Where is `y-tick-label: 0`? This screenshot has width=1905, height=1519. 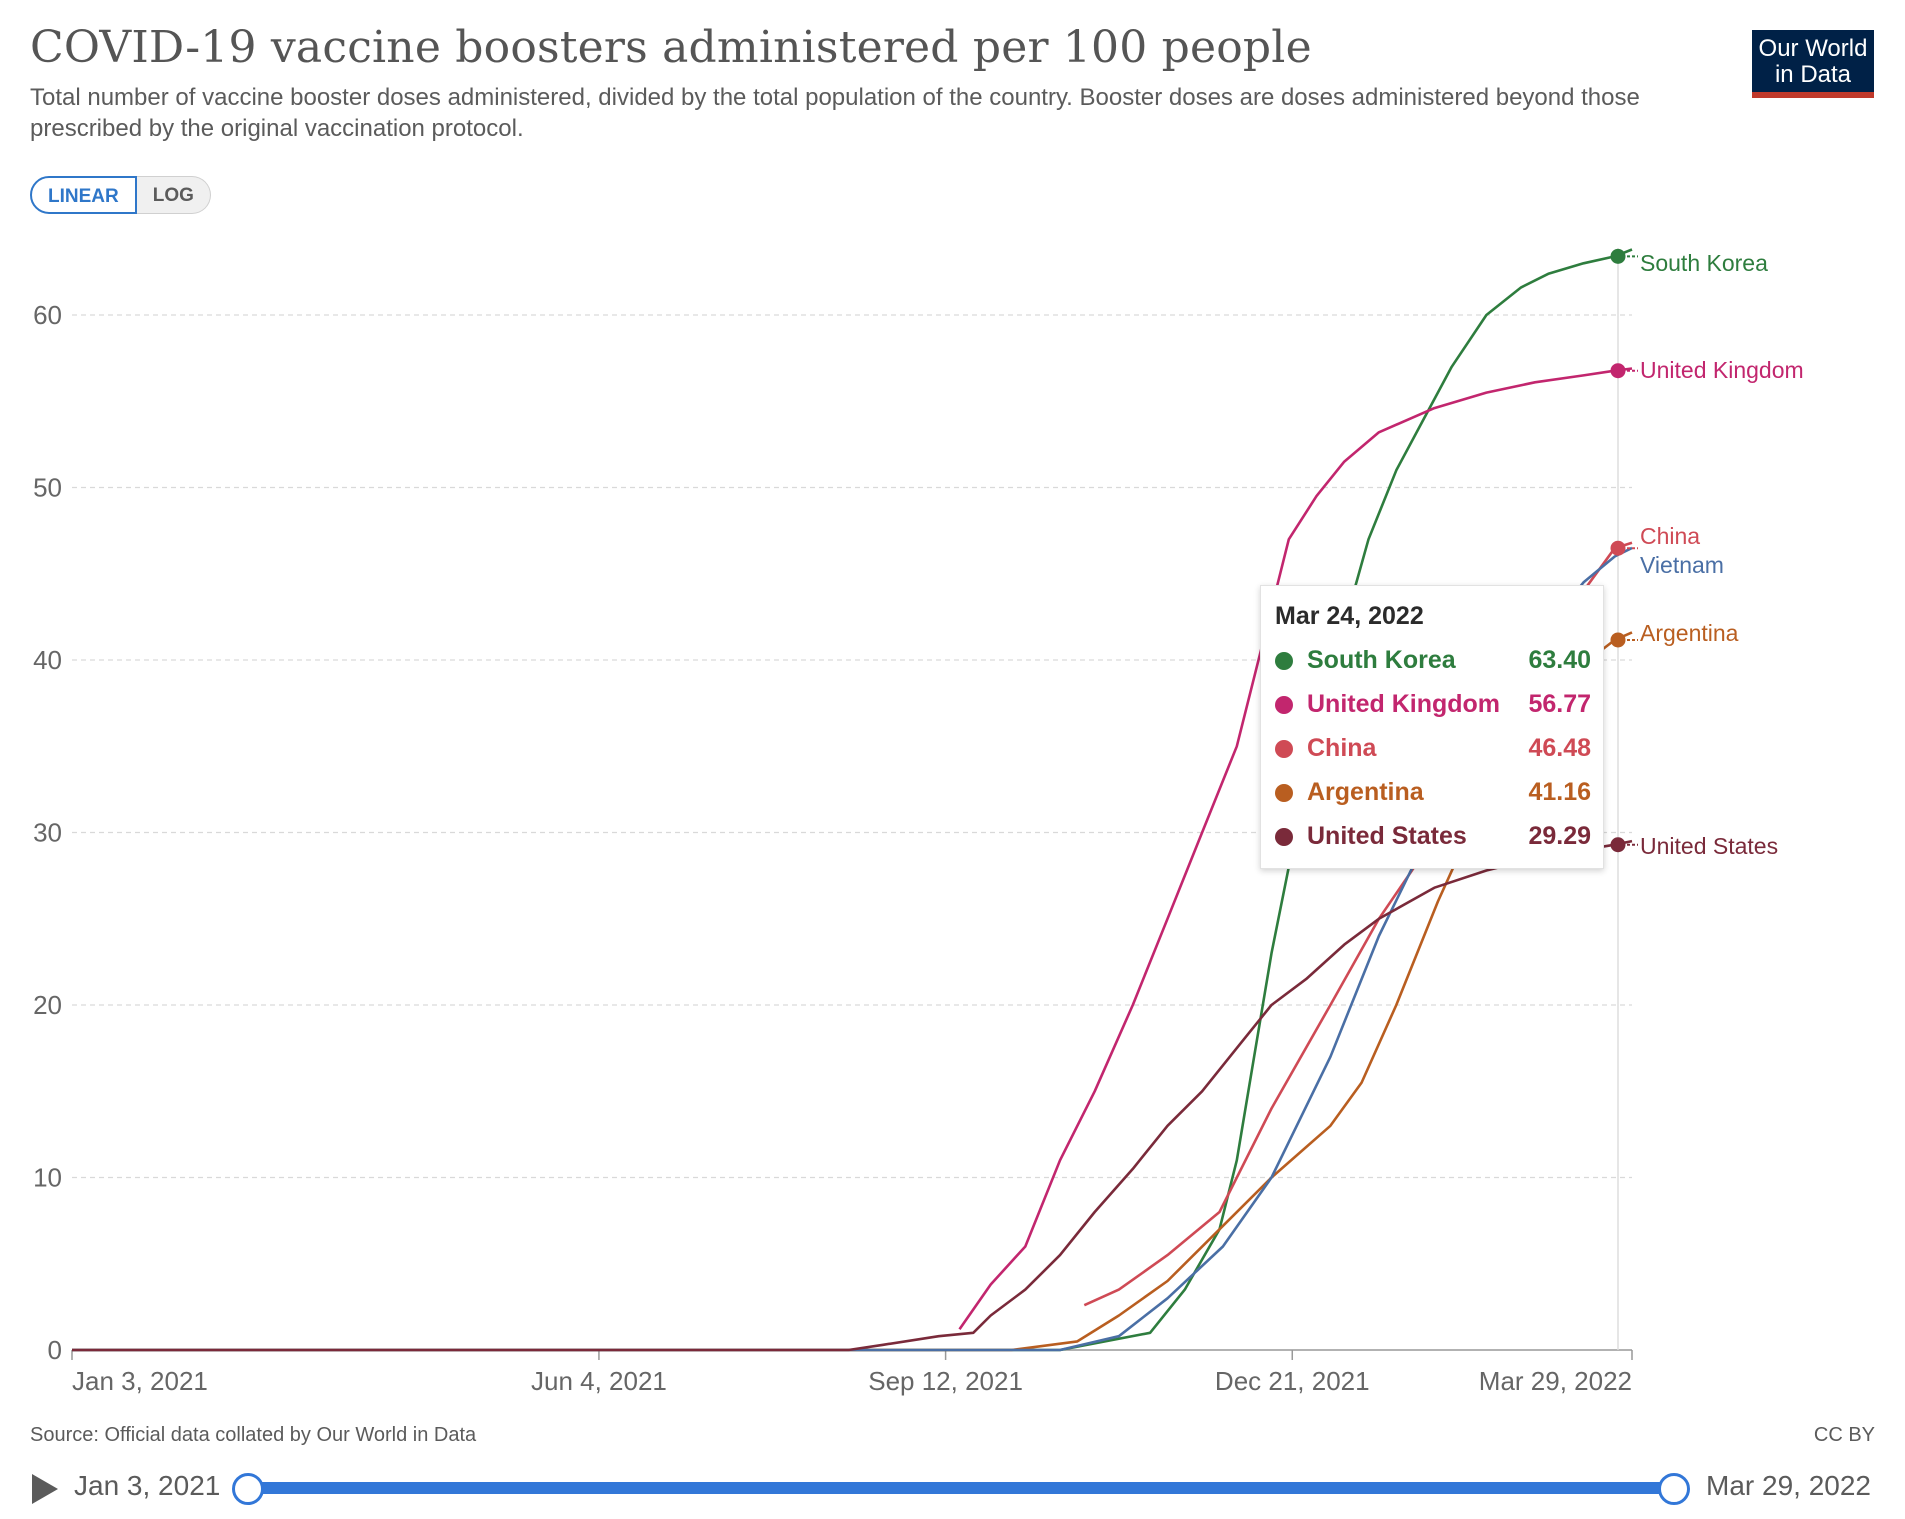 y-tick-label: 0 is located at coordinates (55, 1350).